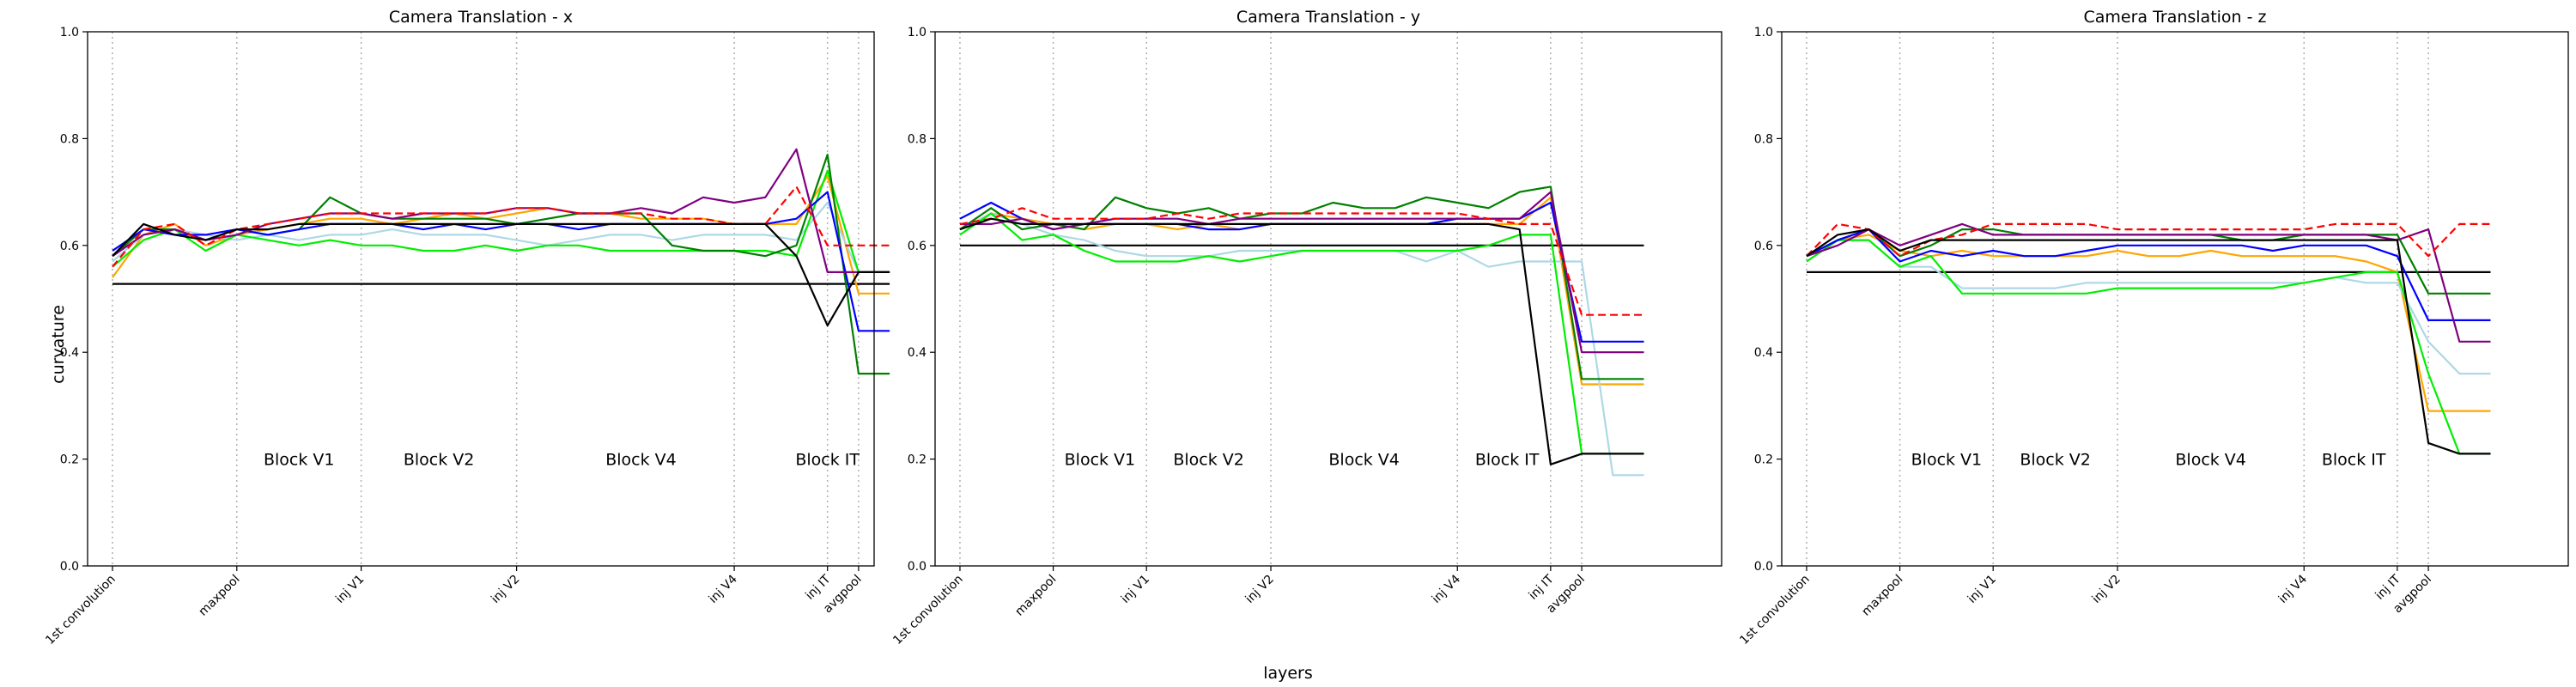 This screenshot has height=687, width=2576. Describe the element at coordinates (2174, 17) in the screenshot. I see `chart-title: Camera Translation - z` at that location.